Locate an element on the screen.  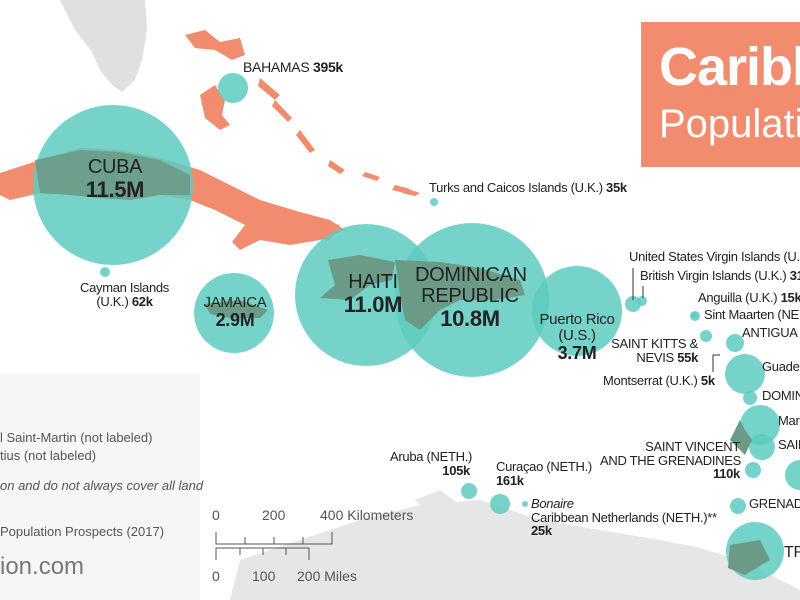
scale-km-400: 400 Kilometers is located at coordinates (367, 515).